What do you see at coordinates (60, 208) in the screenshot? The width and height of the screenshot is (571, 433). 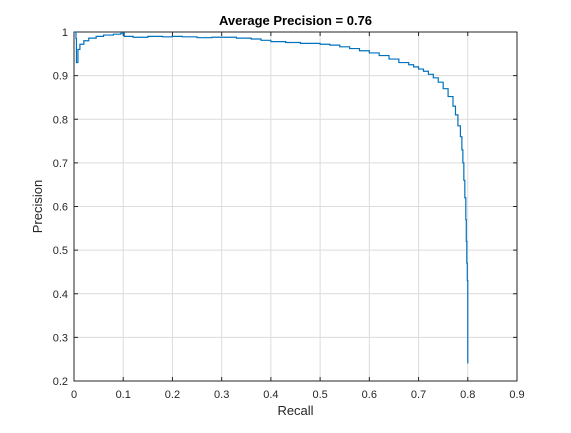 I see `y-tick-label: 0.6` at bounding box center [60, 208].